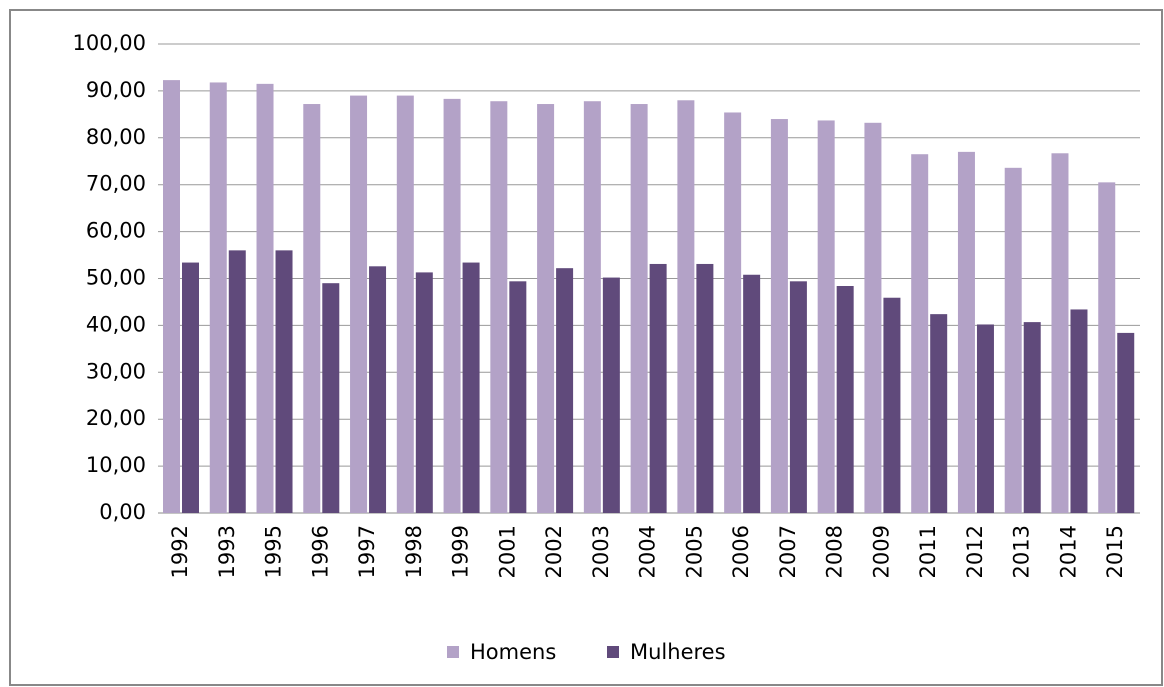  Describe the element at coordinates (227, 551) in the screenshot. I see `x-tick-label: 1993` at that location.